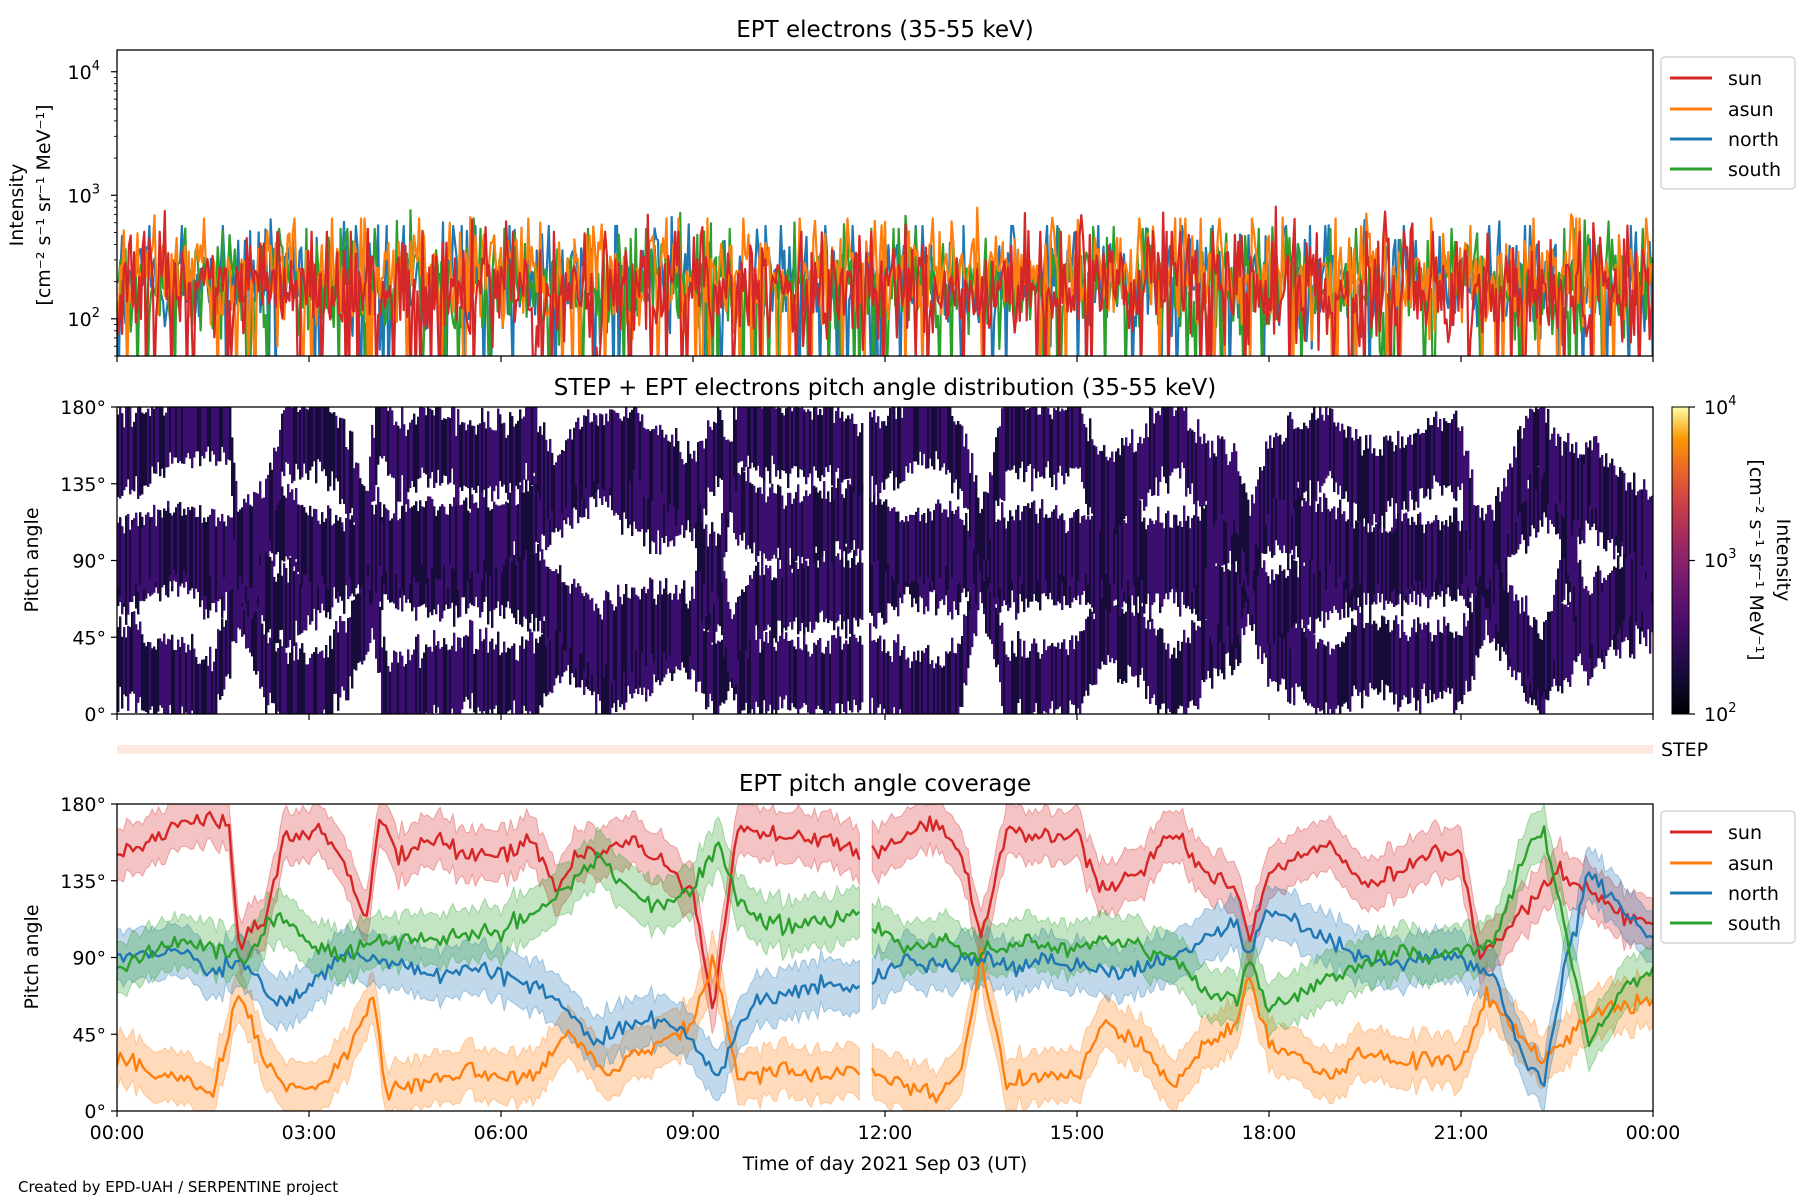  I want to click on y-tick-label: 90°, so click(89, 959).